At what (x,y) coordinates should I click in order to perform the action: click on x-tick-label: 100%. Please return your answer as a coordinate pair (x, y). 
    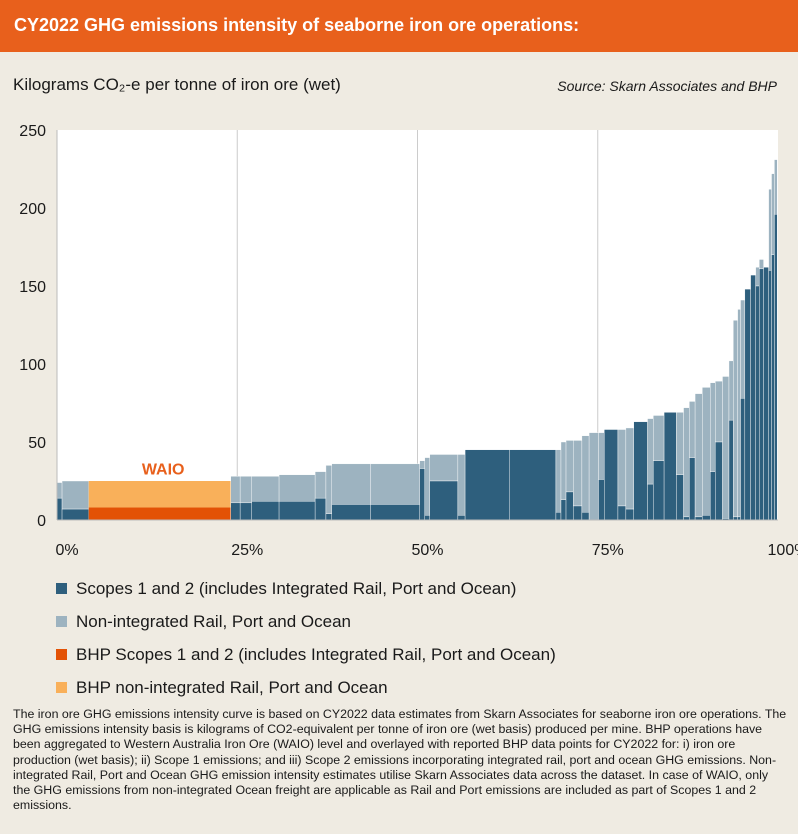
    Looking at the image, I should click on (783, 550).